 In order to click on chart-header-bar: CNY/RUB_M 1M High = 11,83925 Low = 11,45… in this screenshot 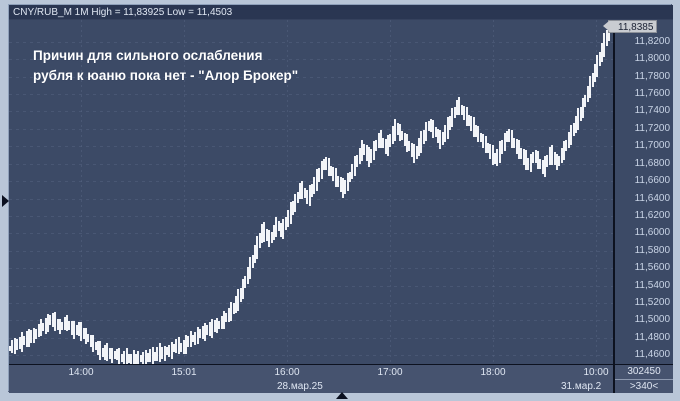, I will do `click(341, 12)`.